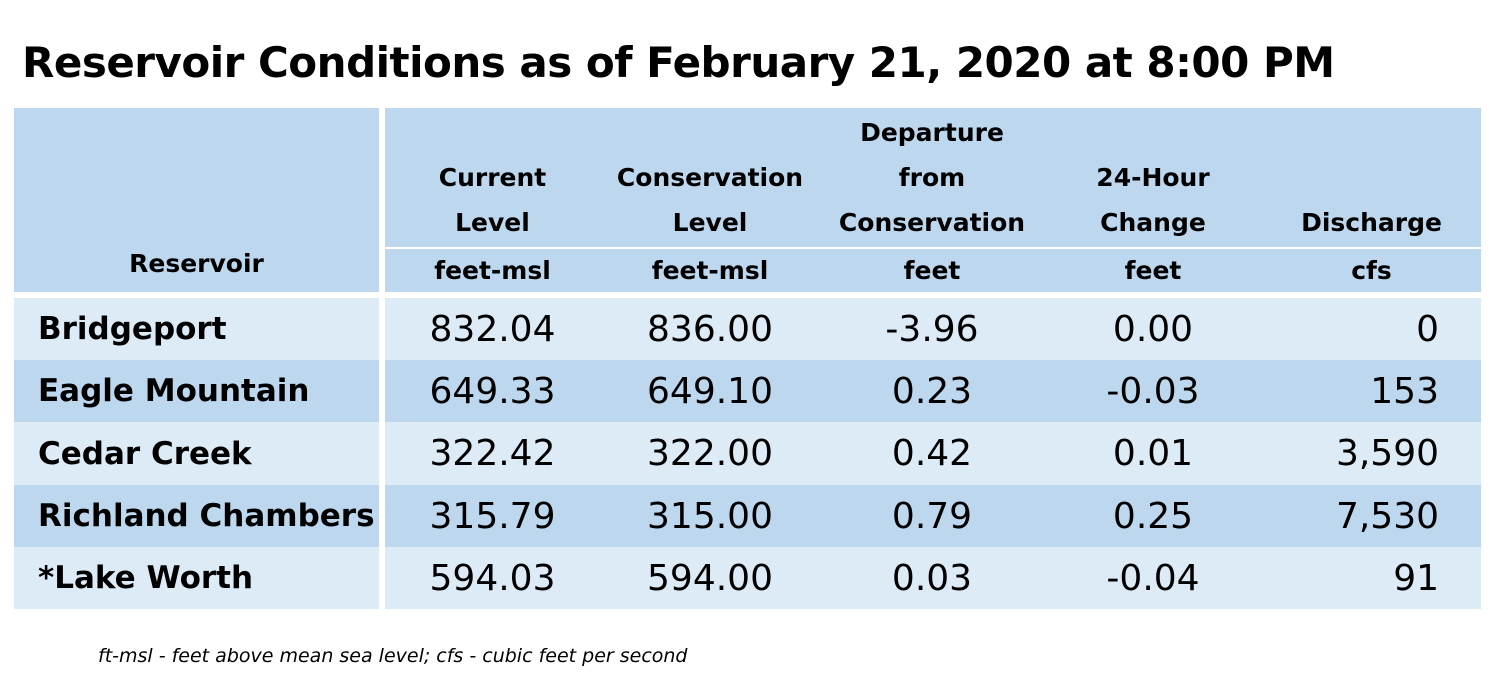 The image size is (1496, 685). What do you see at coordinates (1371, 177) in the screenshot?
I see `header-discharge: Discharge` at bounding box center [1371, 177].